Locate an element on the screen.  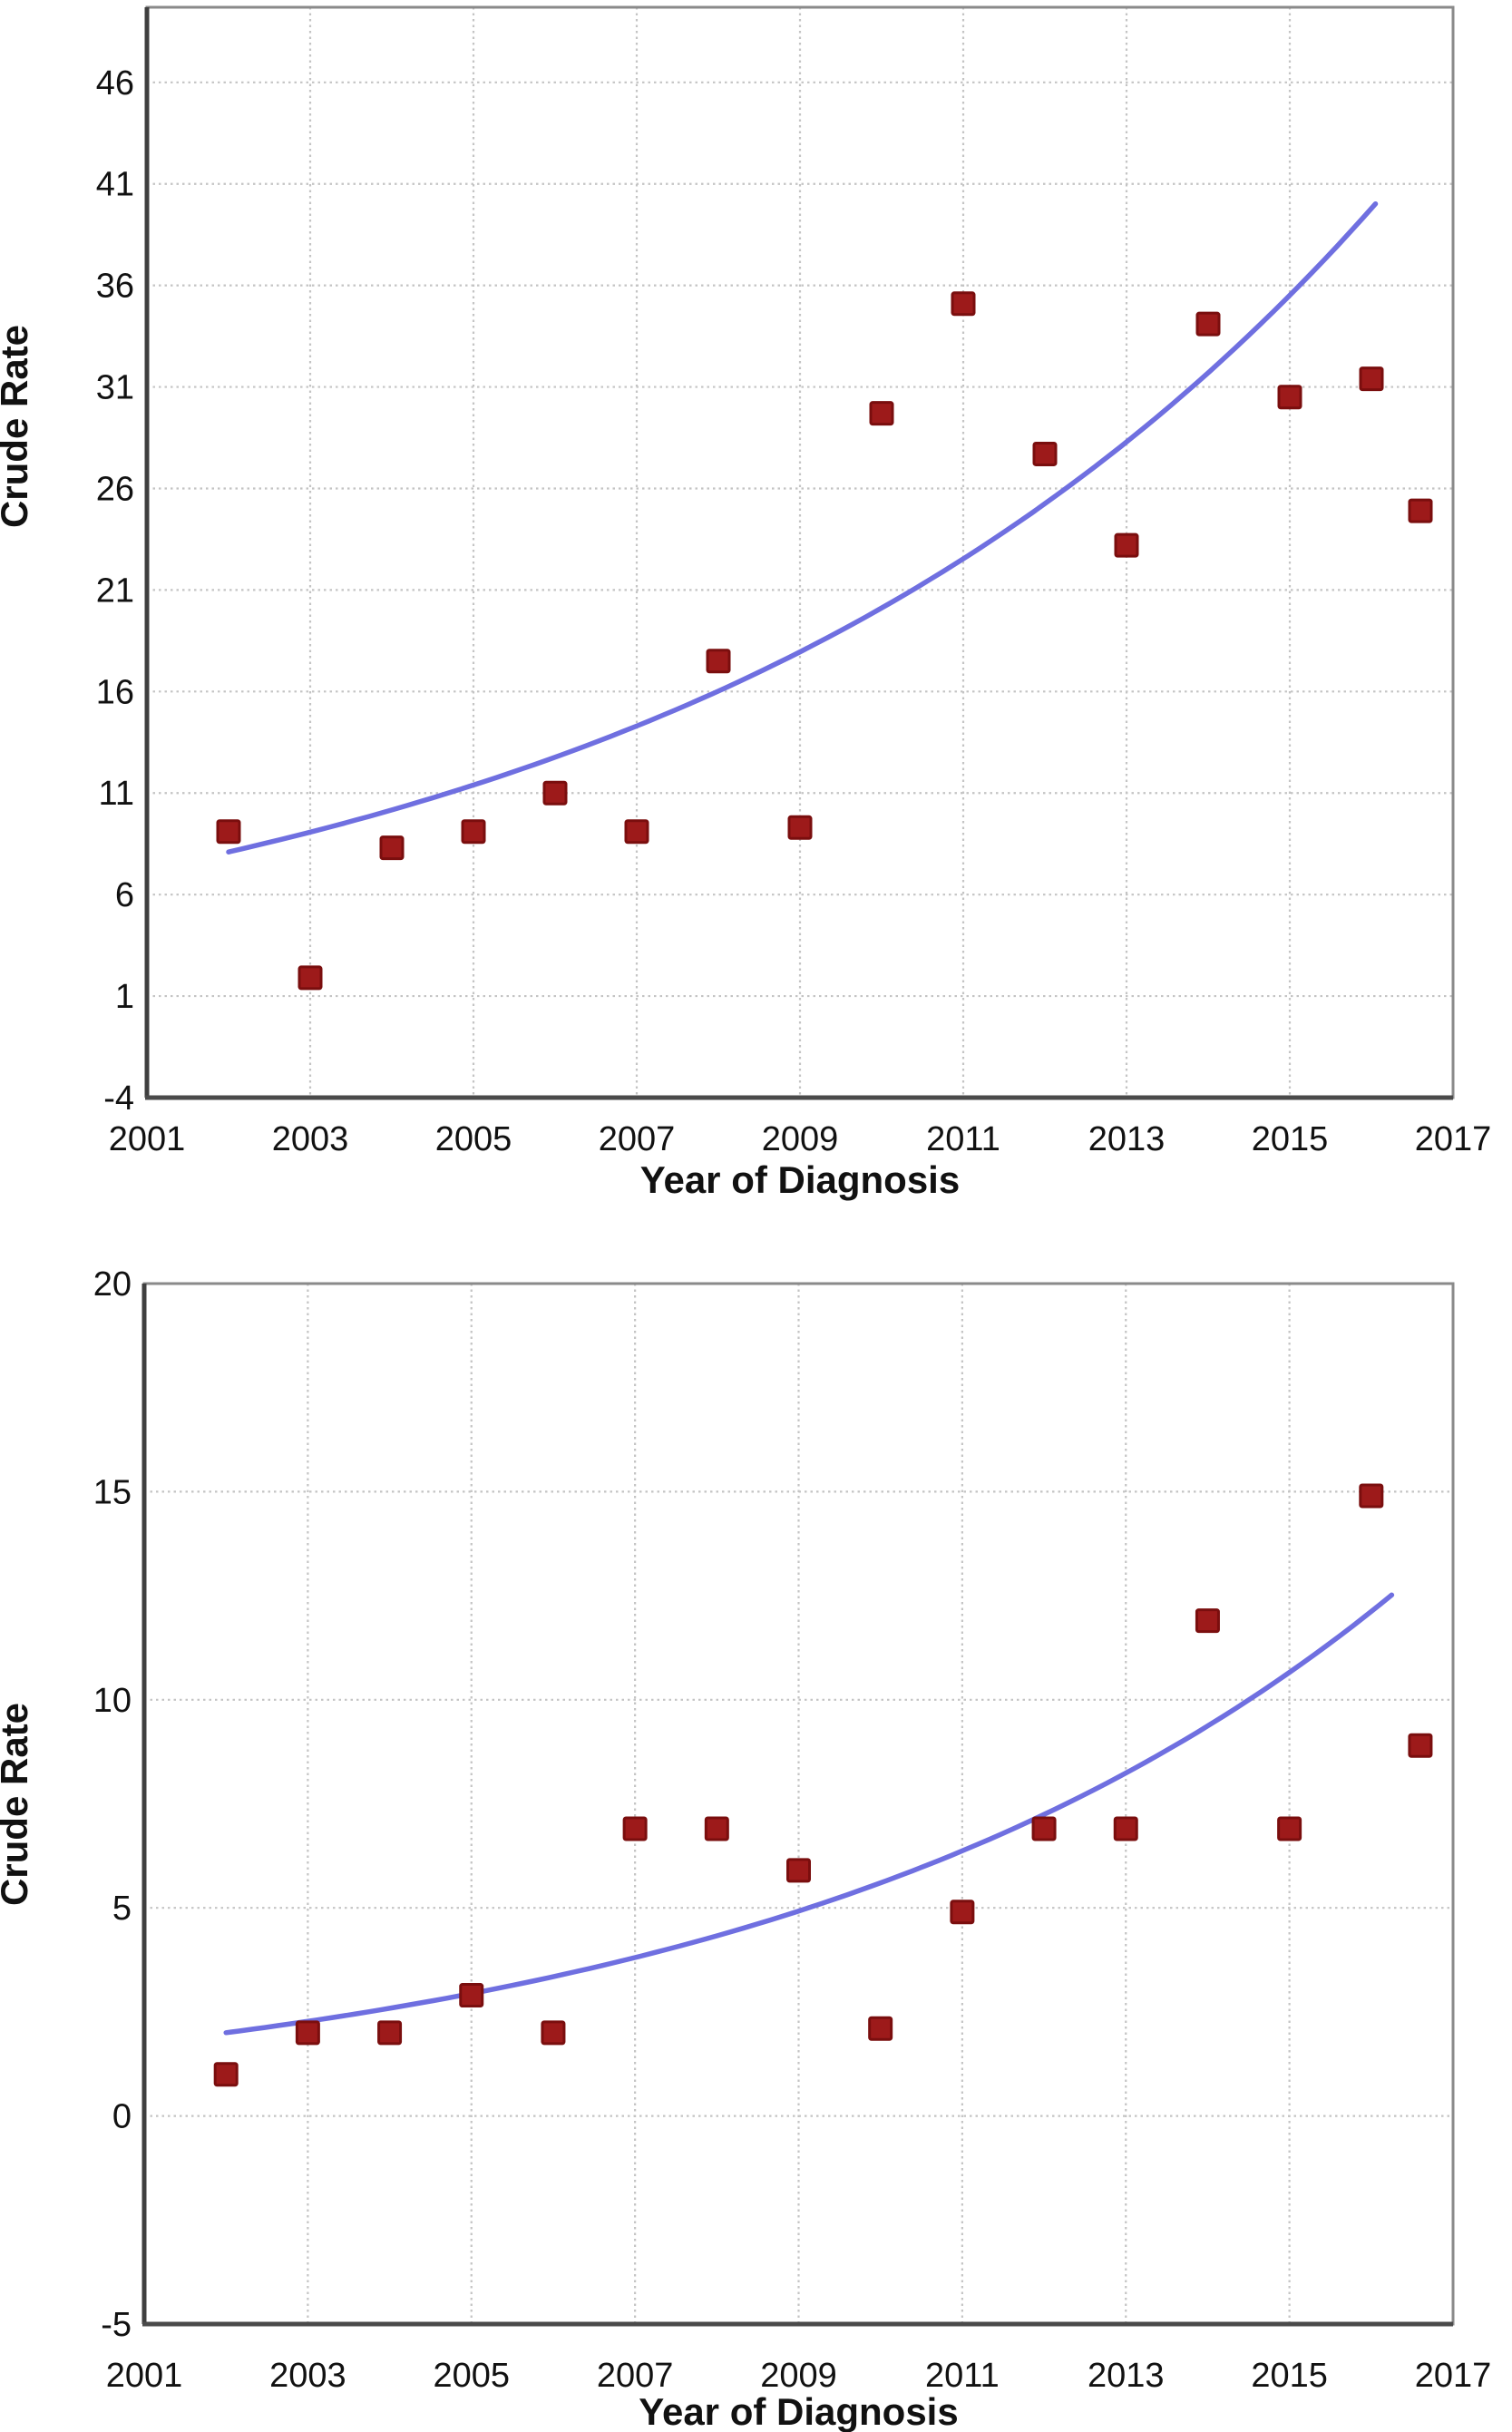
y-tick-label: 5 is located at coordinates (122, 1909).